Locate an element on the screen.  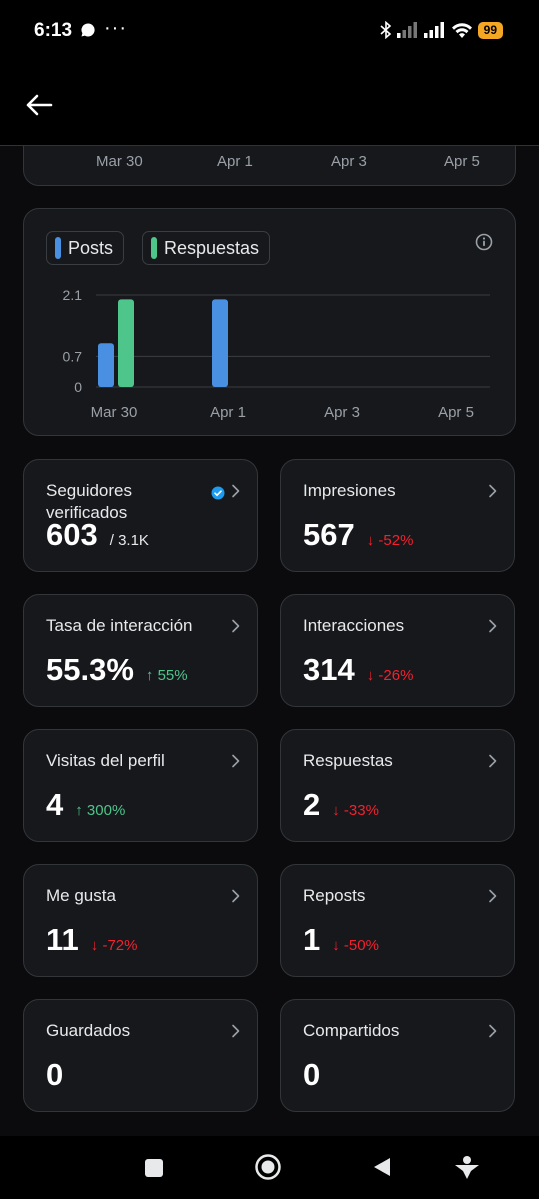
stat-label: Reposts is located at coordinates (334, 895).